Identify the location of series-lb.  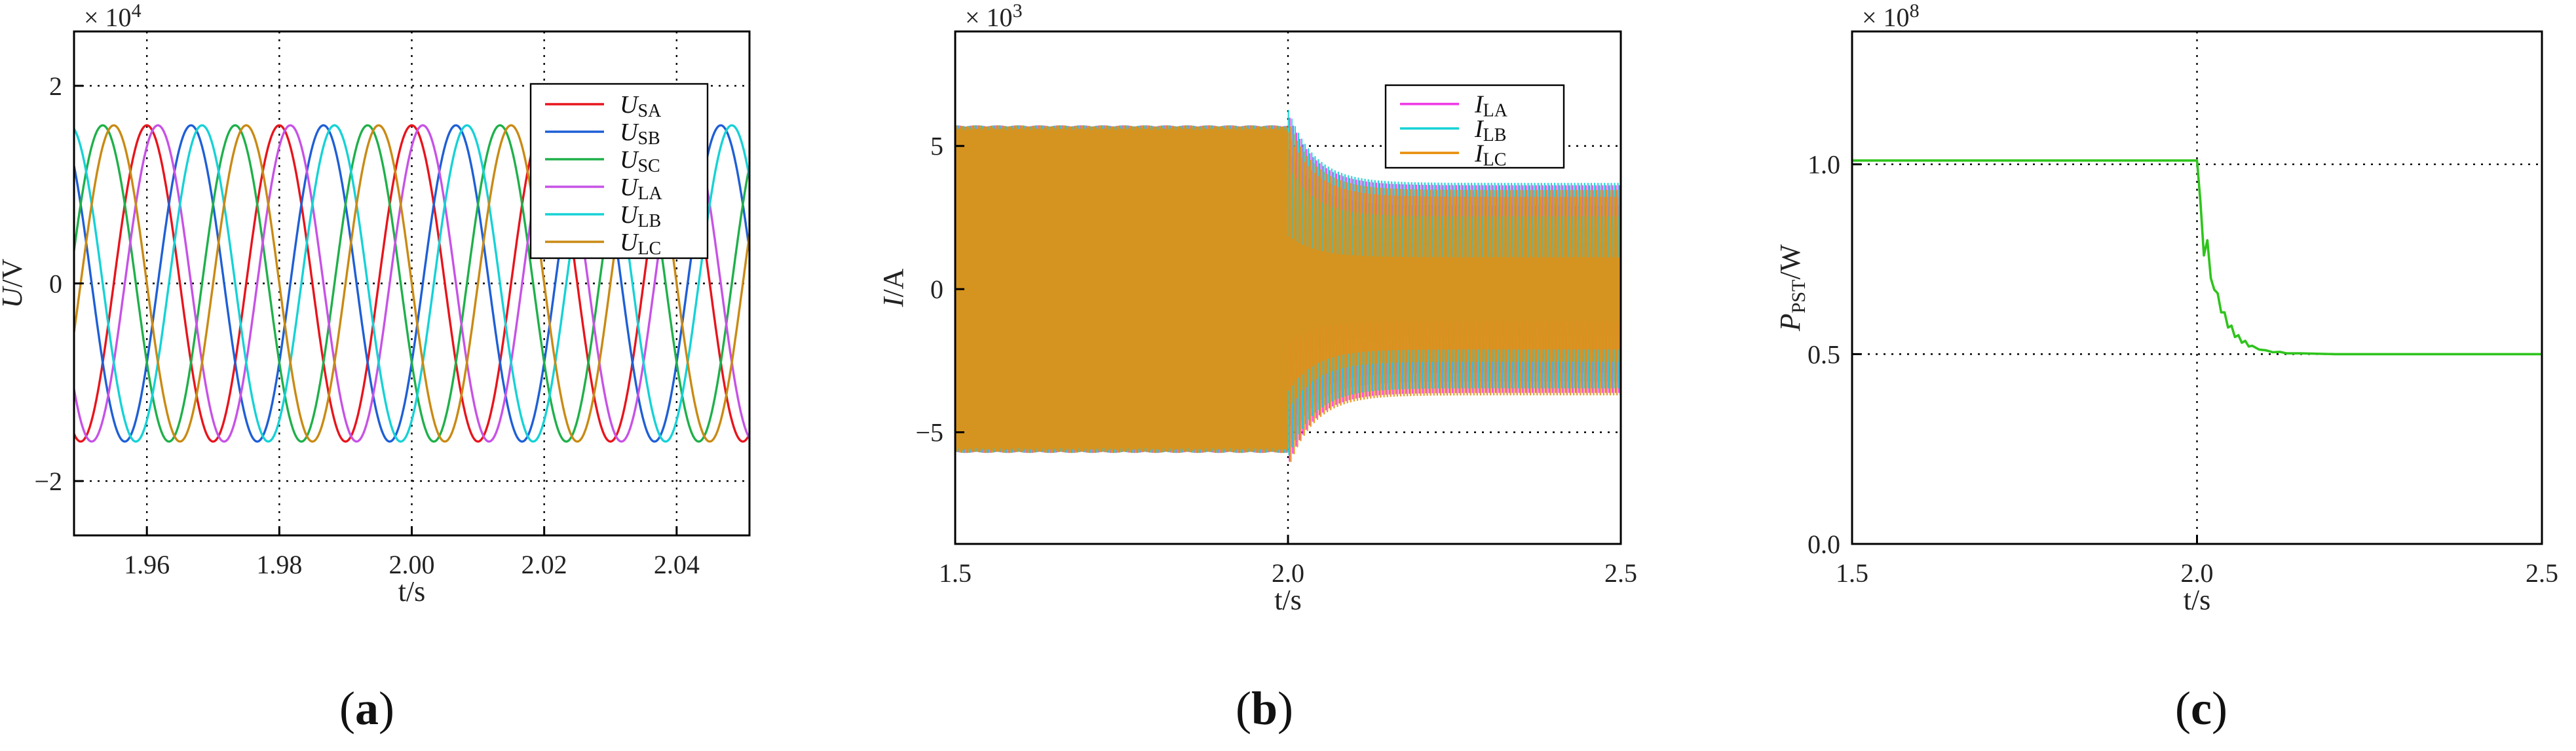
(411, 283).